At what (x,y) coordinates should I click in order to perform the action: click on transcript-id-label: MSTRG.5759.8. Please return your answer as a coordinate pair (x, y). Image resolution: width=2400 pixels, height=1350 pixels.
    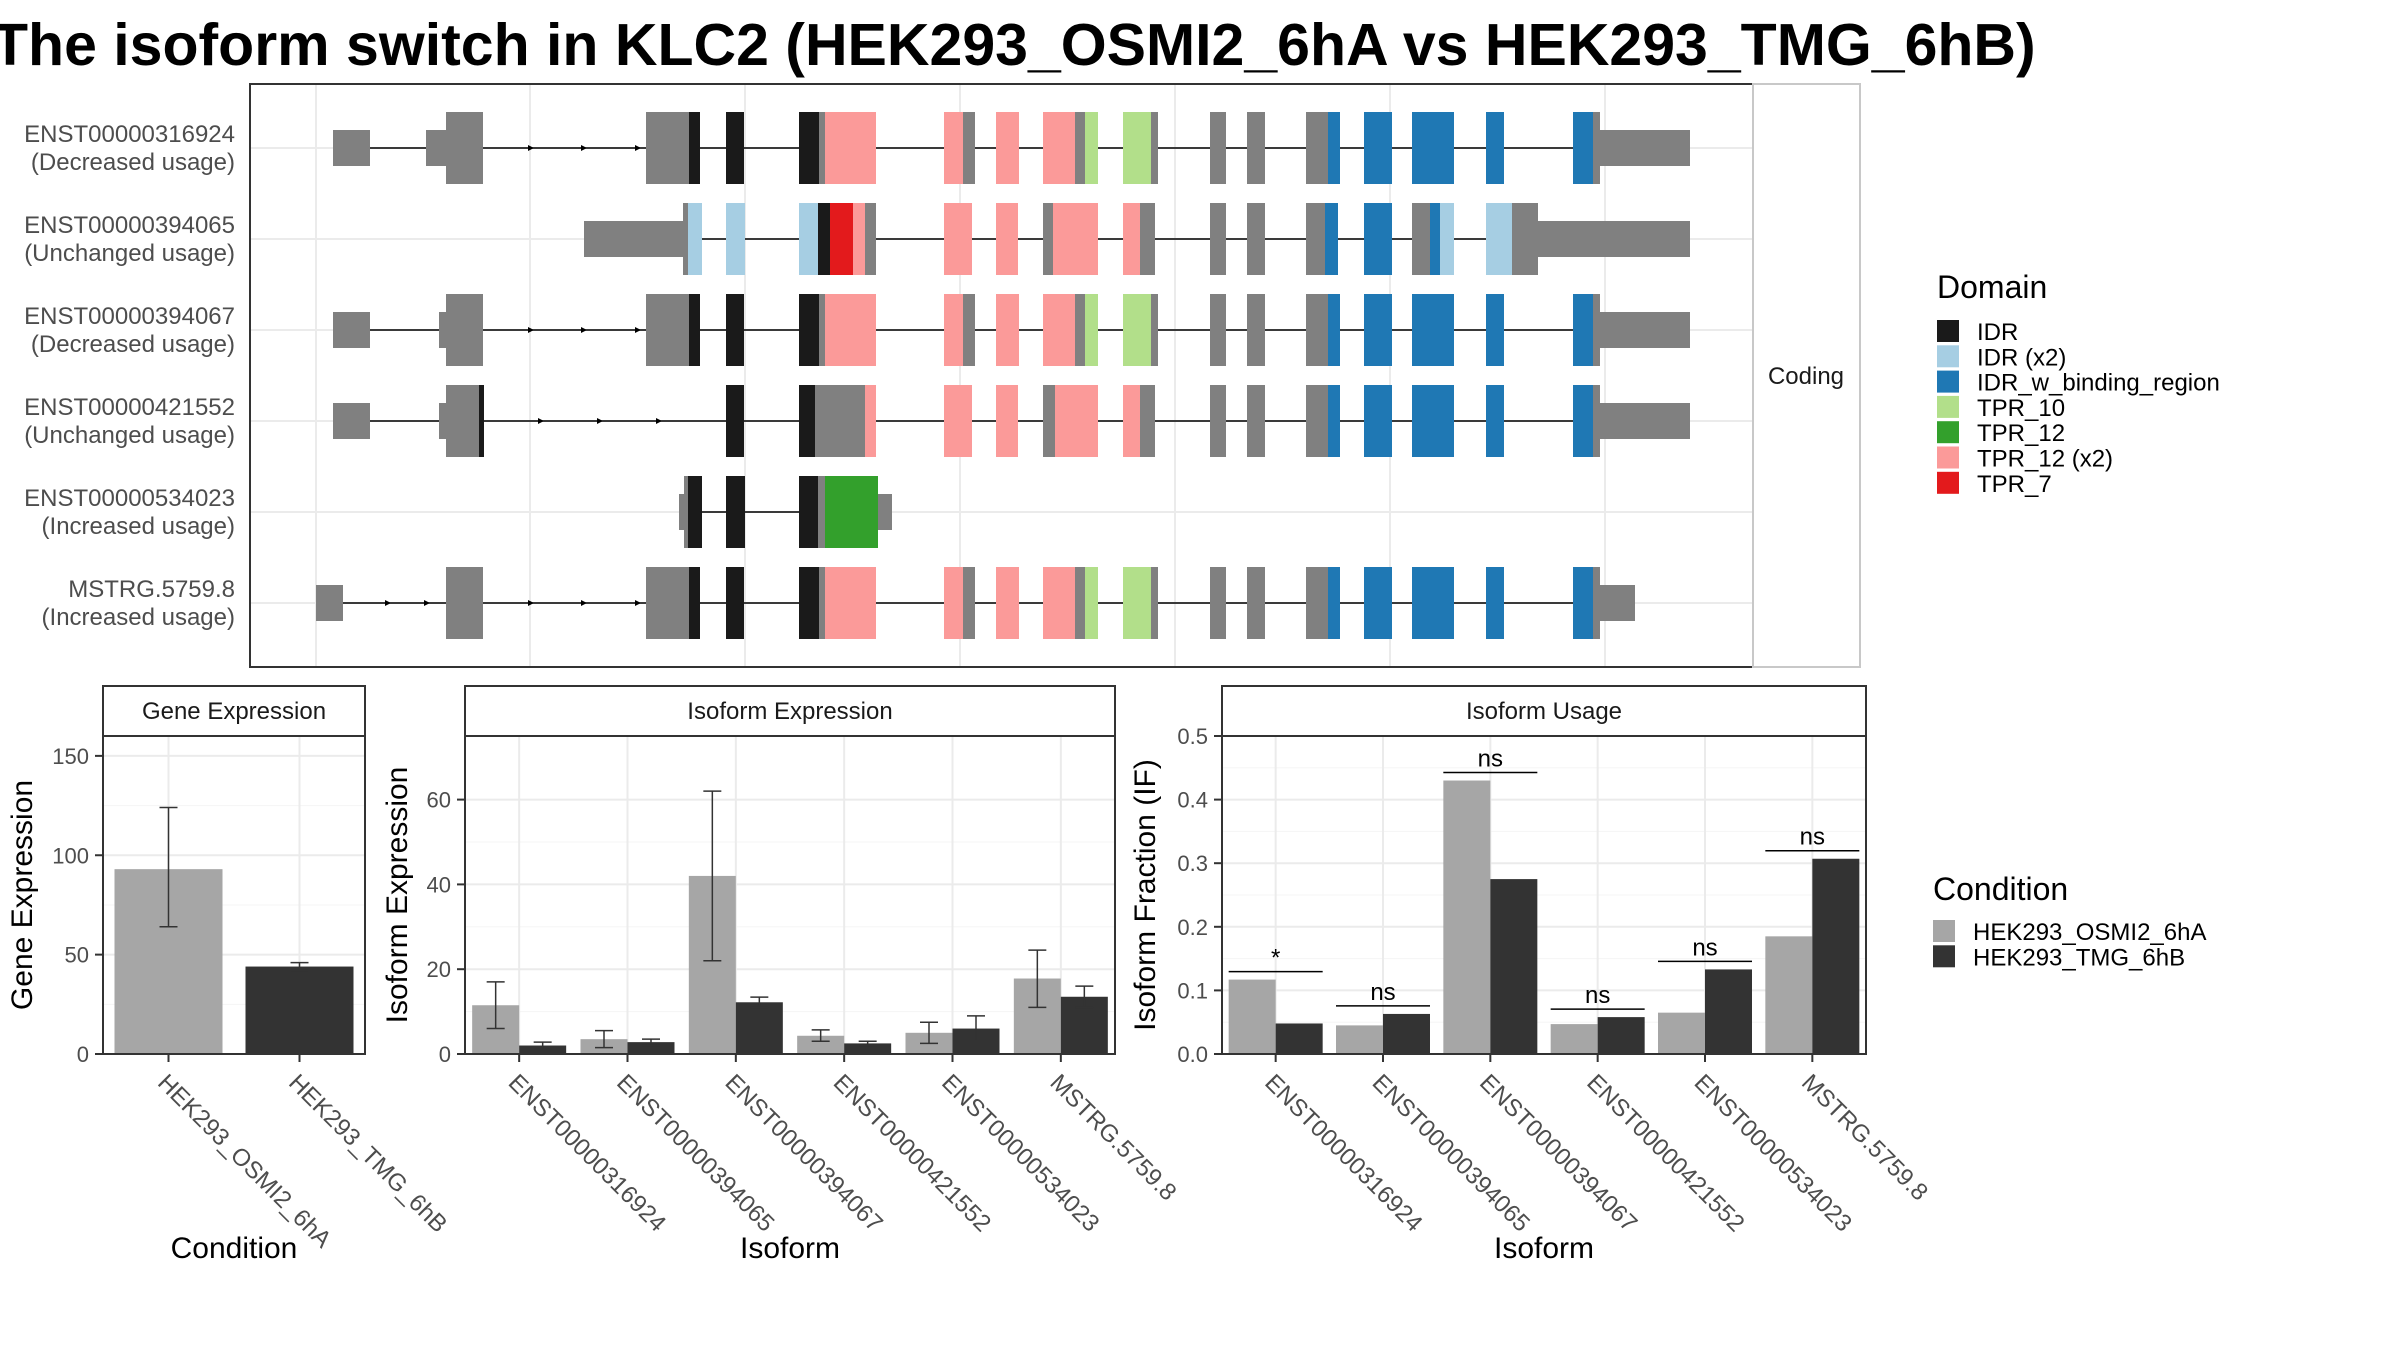
    Looking at the image, I should click on (151, 589).